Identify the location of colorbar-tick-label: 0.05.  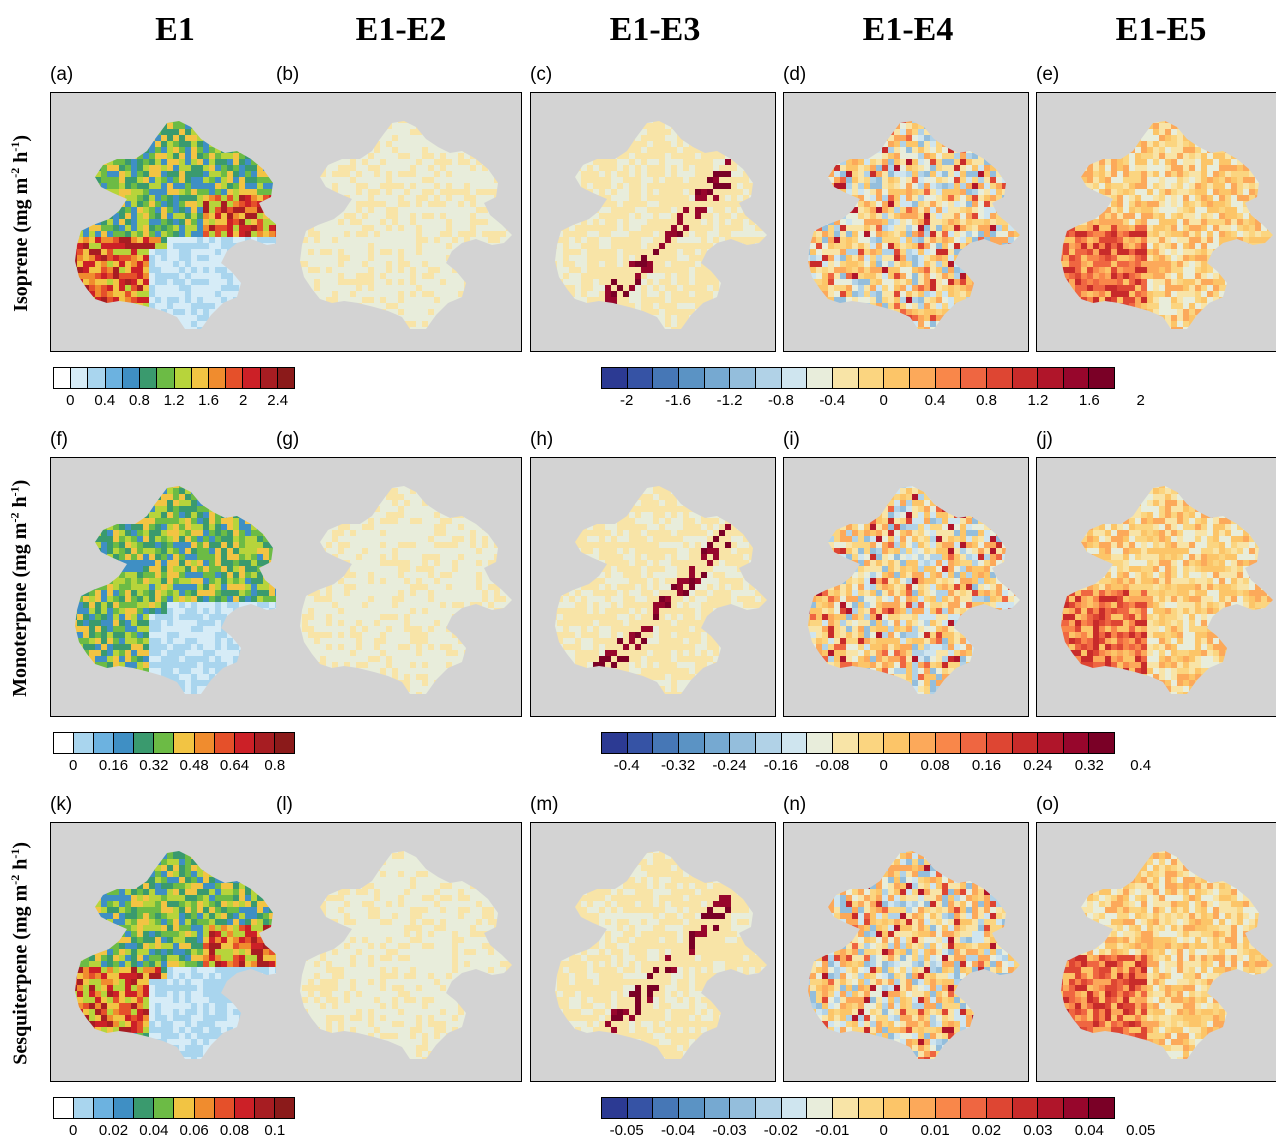
(1140, 1130).